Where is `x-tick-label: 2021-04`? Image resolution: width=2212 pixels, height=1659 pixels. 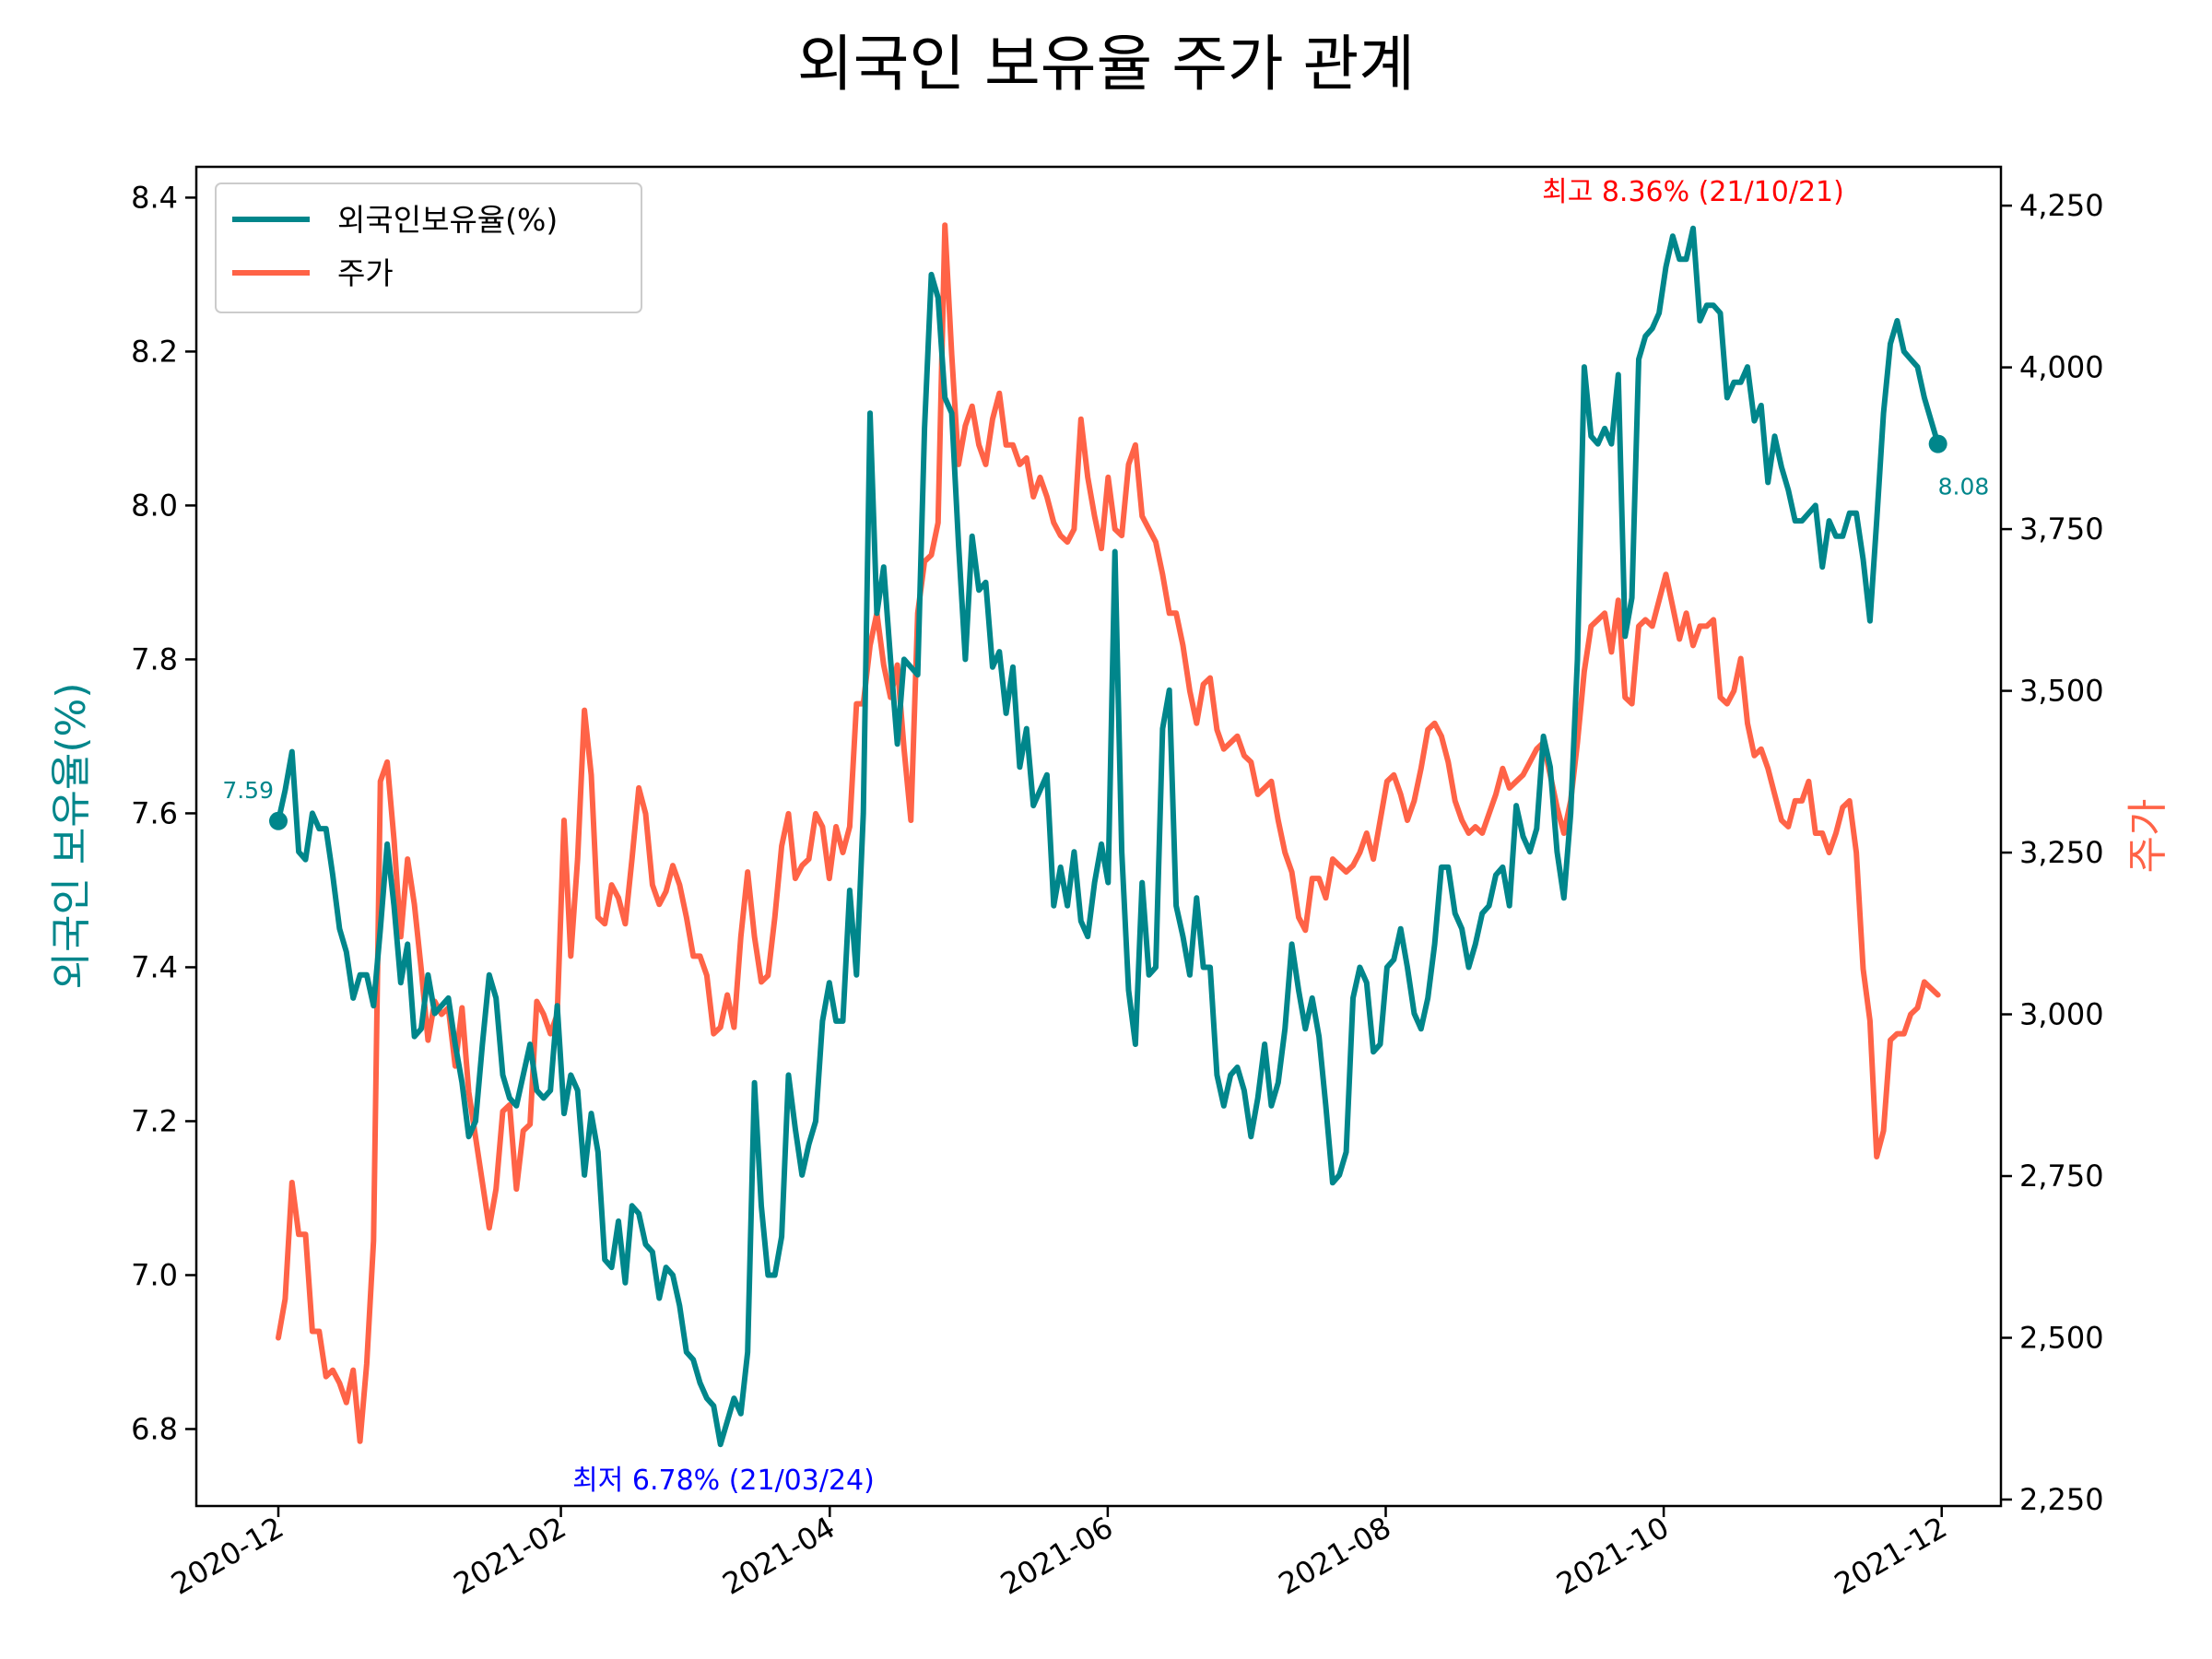 x-tick-label: 2021-04 is located at coordinates (778, 1556).